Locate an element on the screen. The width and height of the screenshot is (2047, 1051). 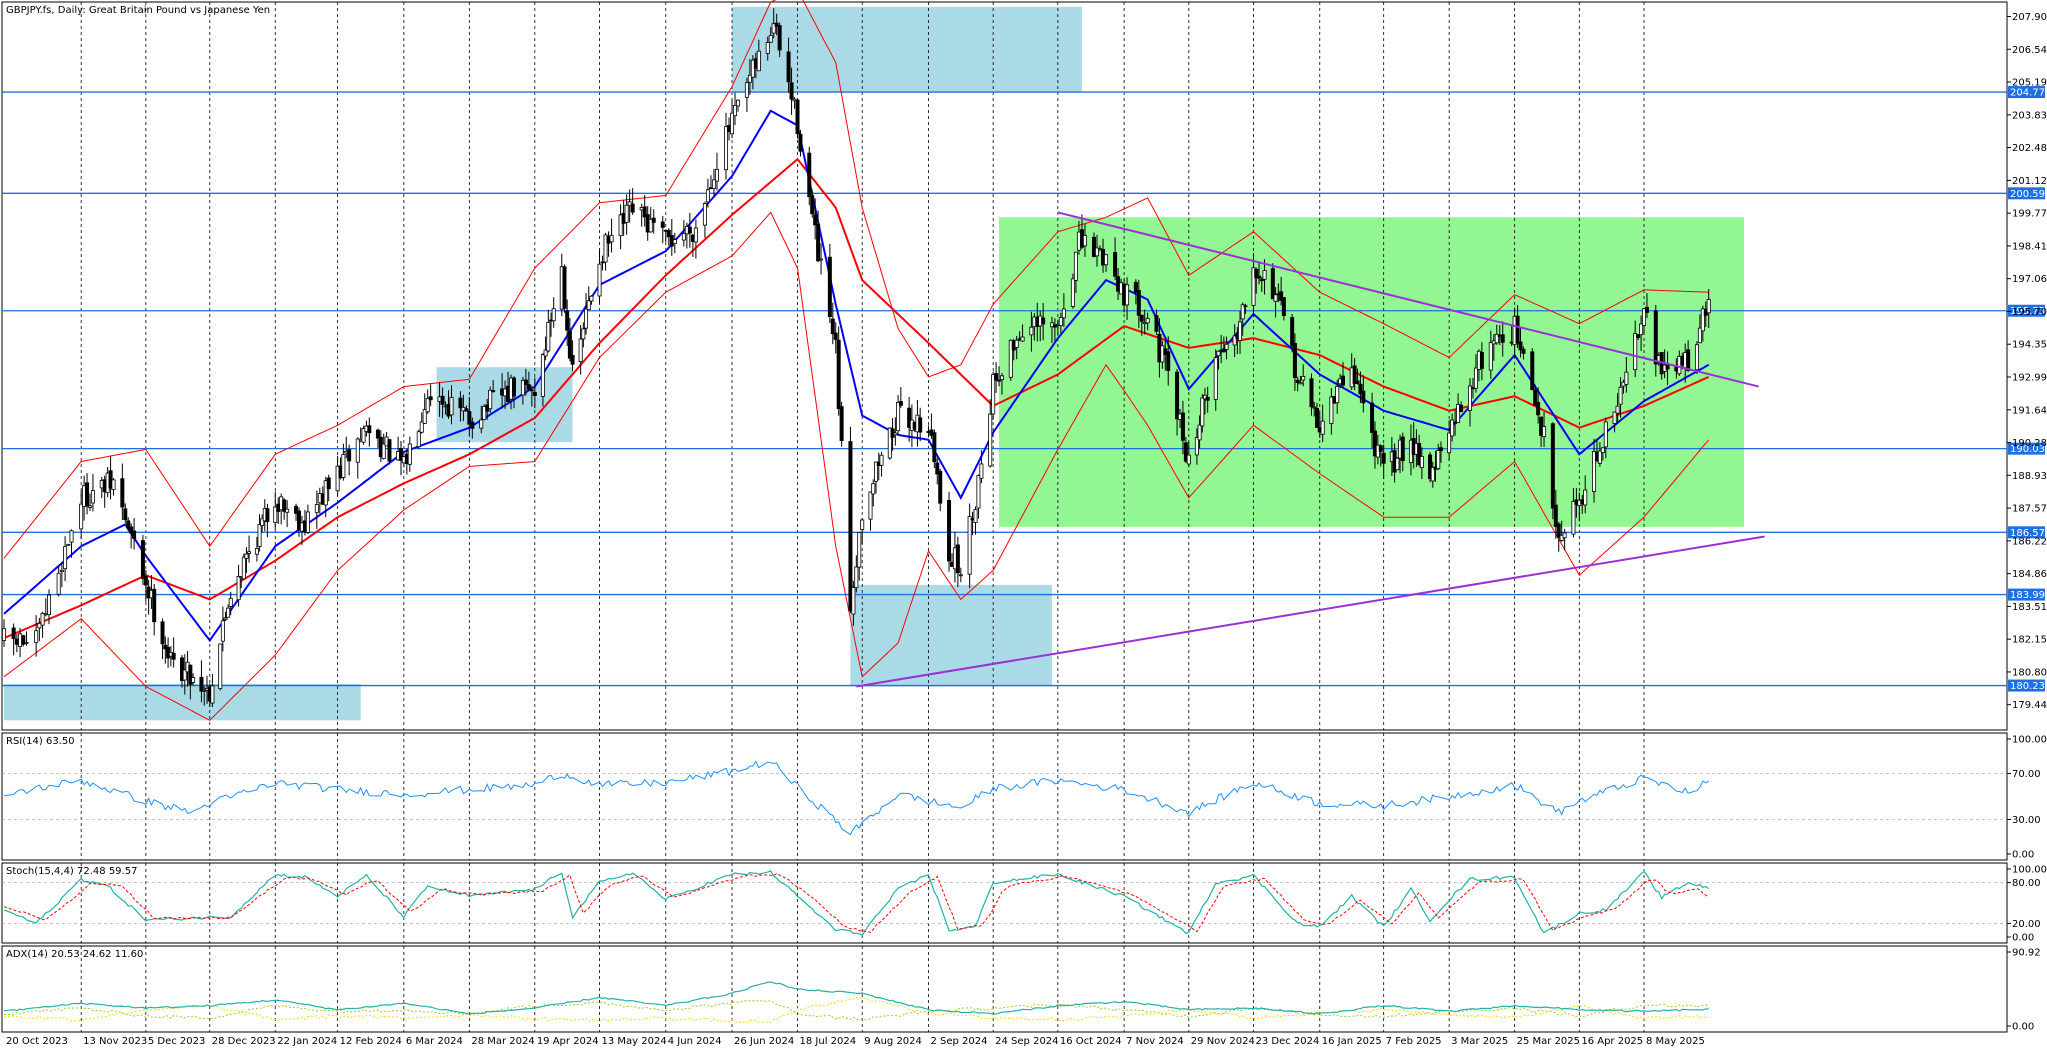
rsi-tick-label: 0.00 is located at coordinates (2023, 855).